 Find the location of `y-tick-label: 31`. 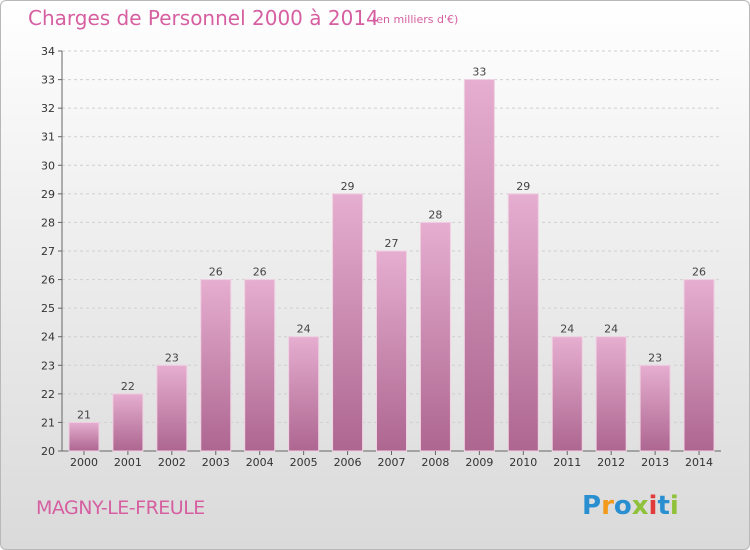

y-tick-label: 31 is located at coordinates (48, 137).